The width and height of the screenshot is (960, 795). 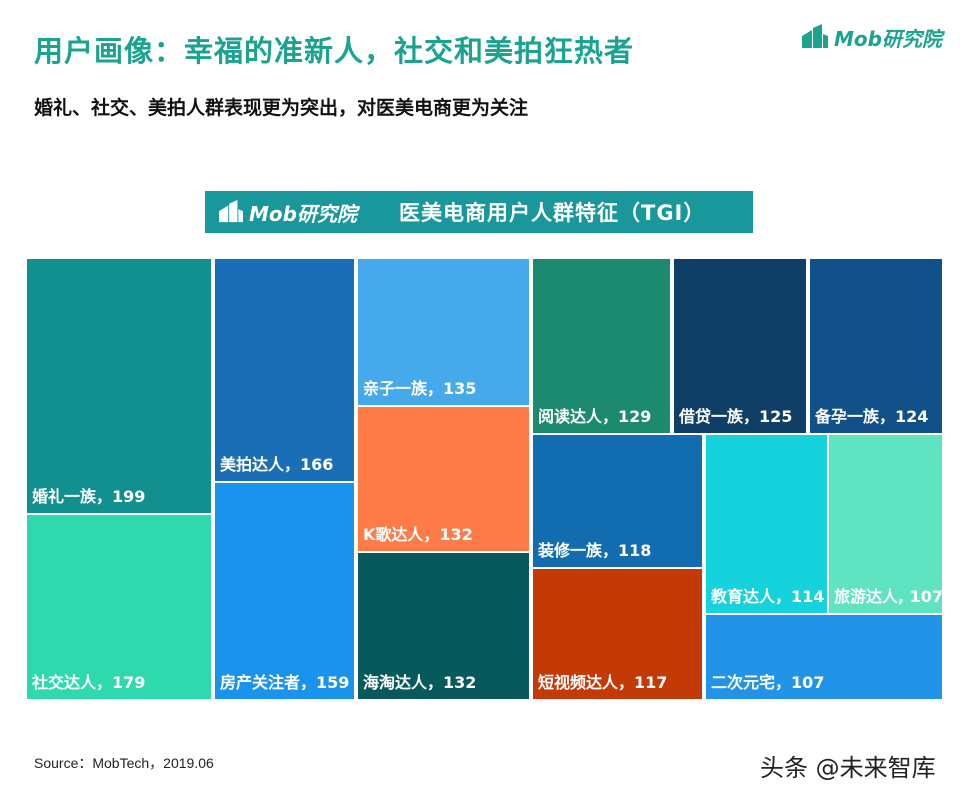 I want to click on brand-logo: Mob研究院, so click(x=871, y=37).